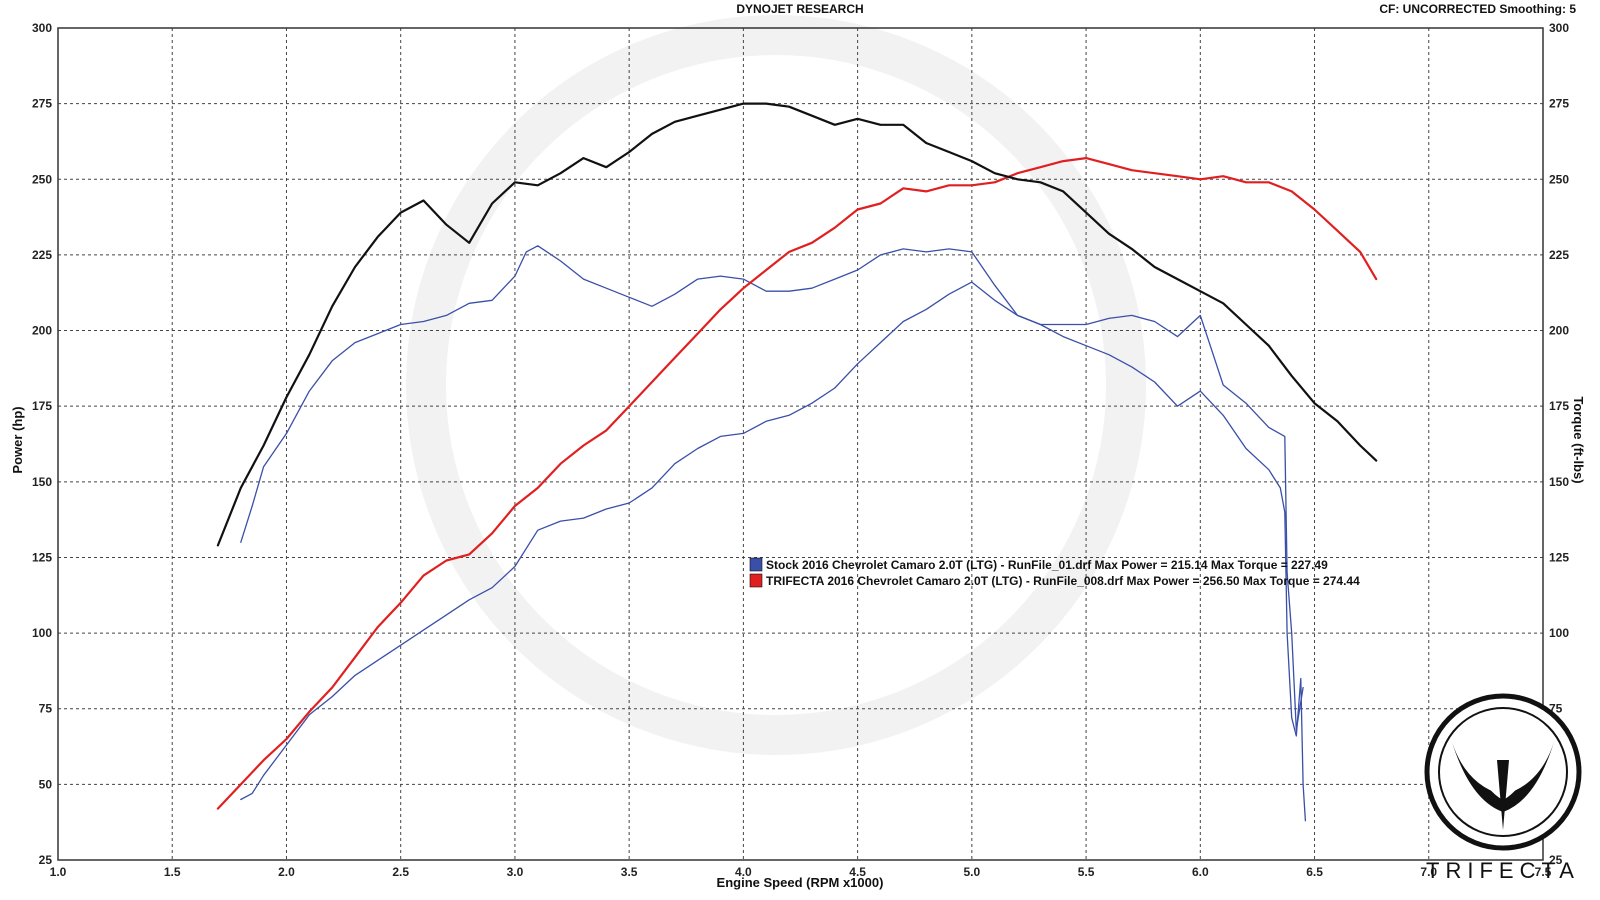 The height and width of the screenshot is (900, 1600). What do you see at coordinates (42, 633) in the screenshot?
I see `y-tick-label-left: 100` at bounding box center [42, 633].